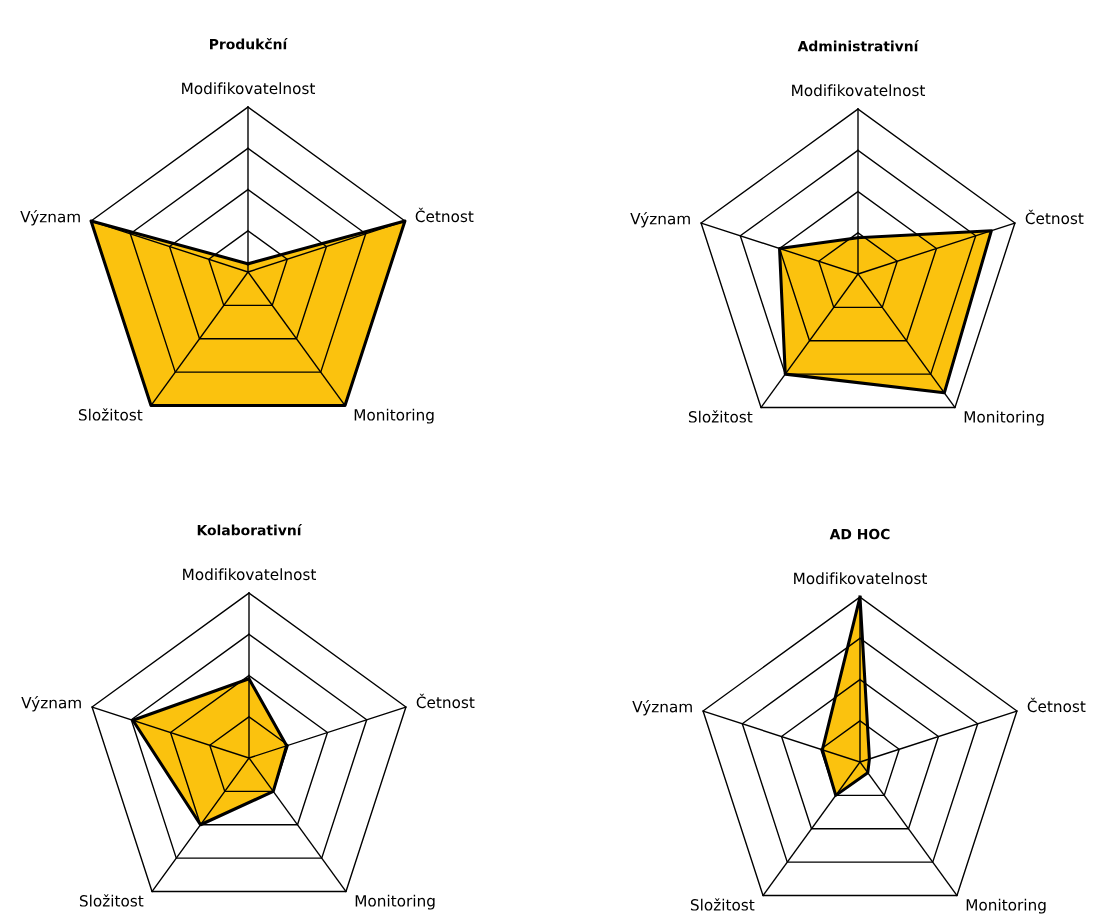 This screenshot has width=1097, height=918. Describe the element at coordinates (859, 534) in the screenshot. I see `chart-title: AD HOC` at that location.